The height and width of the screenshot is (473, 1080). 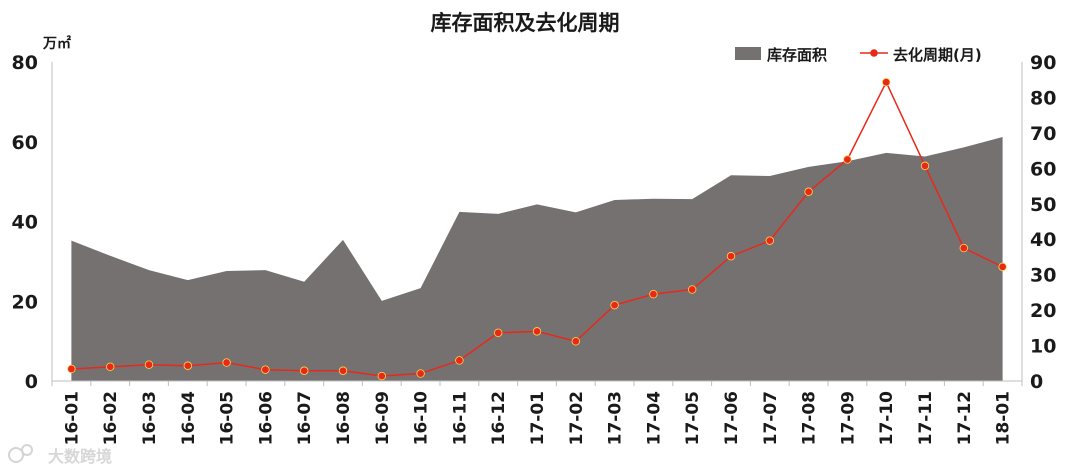 I want to click on y-right-tick-label: 10, so click(x=1043, y=347).